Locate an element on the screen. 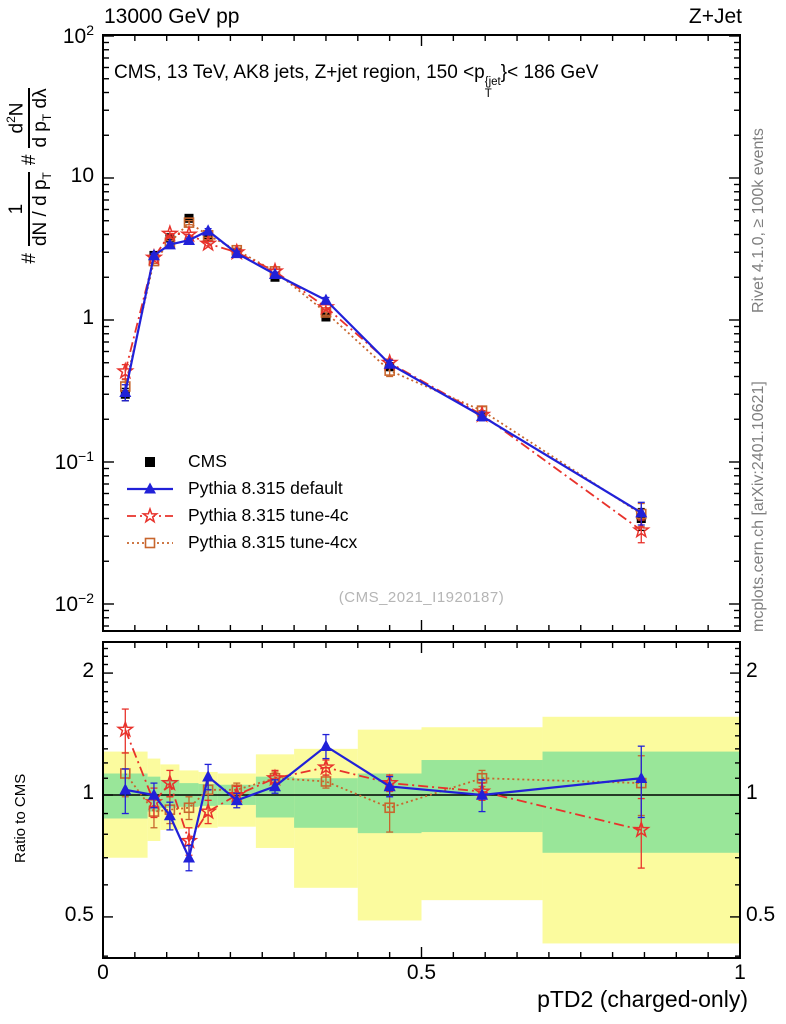 The height and width of the screenshot is (1024, 786). x-tick-label: 1 is located at coordinates (740, 972).